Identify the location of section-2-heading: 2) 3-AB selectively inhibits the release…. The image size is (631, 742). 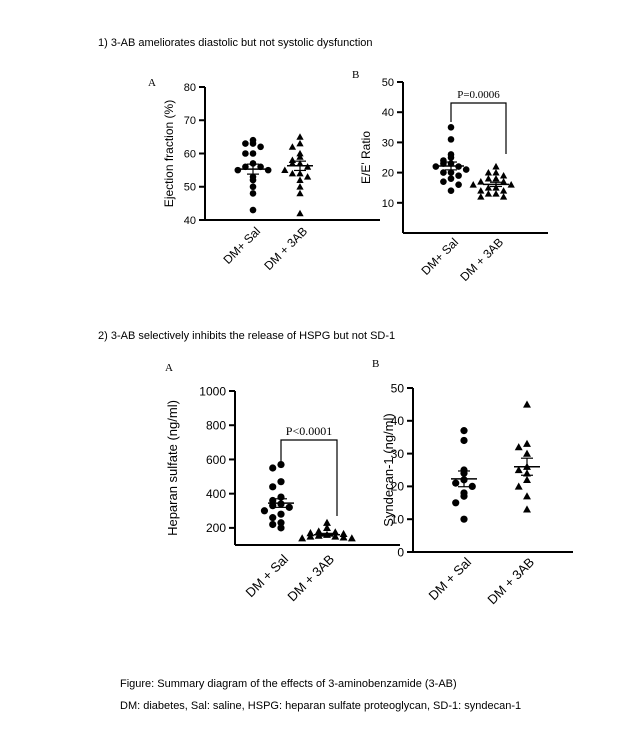
(247, 336).